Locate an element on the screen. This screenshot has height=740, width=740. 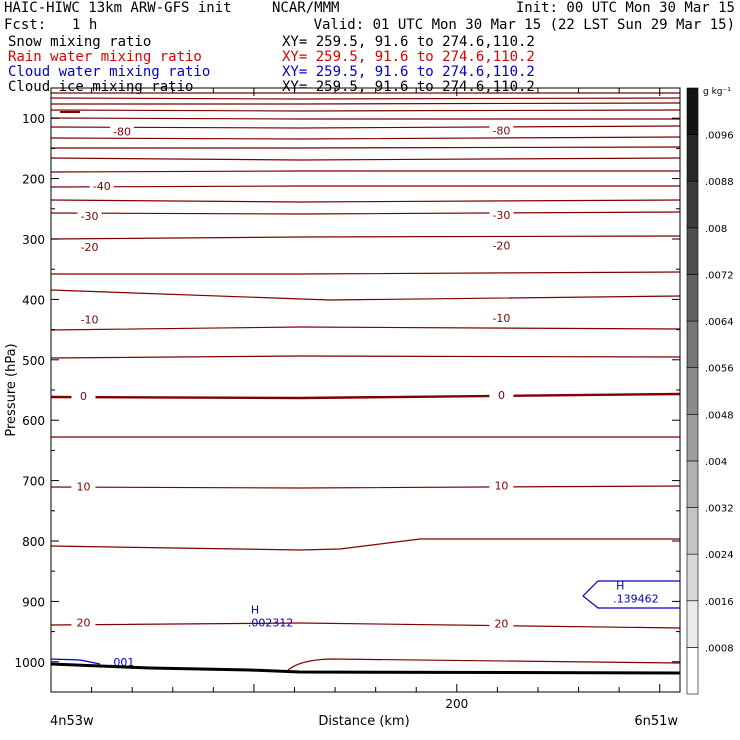
colorbar-label: .0008 is located at coordinates (719, 648).